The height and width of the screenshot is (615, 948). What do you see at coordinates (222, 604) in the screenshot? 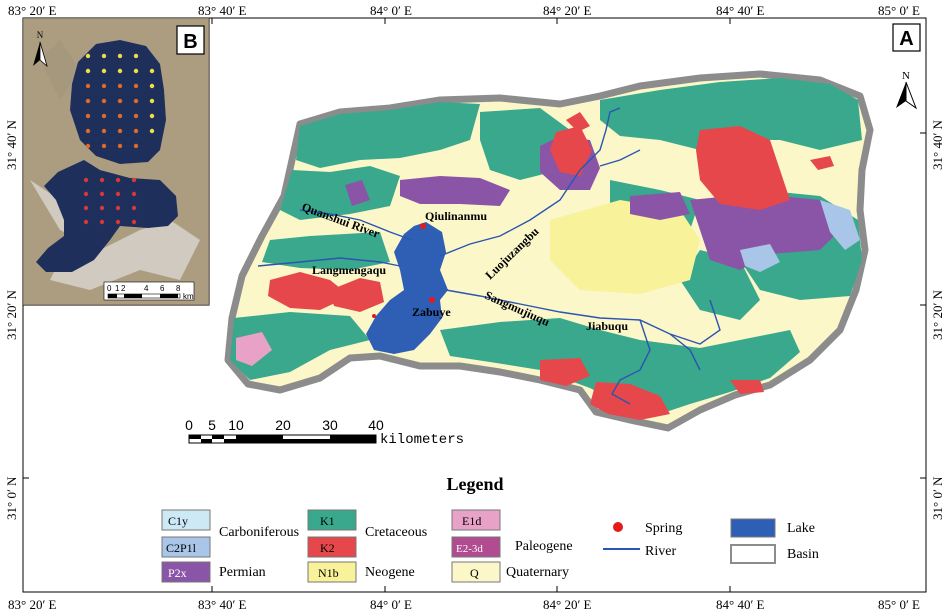
I see `coord-bottom-2: 83° 40′ E` at bounding box center [222, 604].